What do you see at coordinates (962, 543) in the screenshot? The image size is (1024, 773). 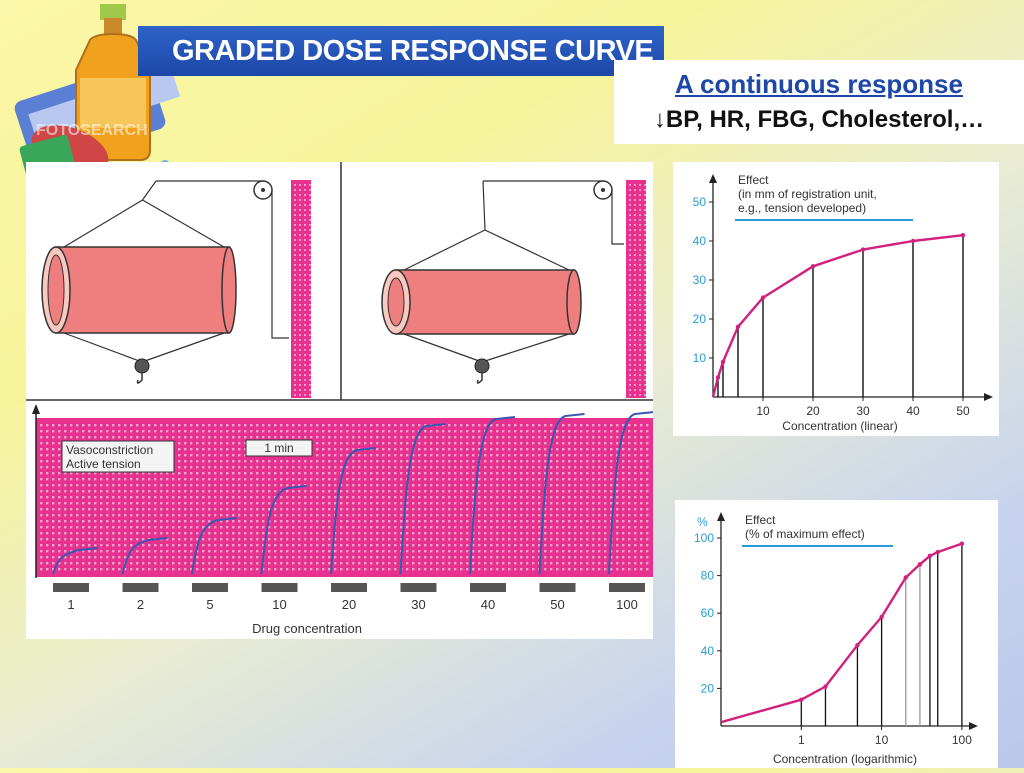 I see `data-point` at bounding box center [962, 543].